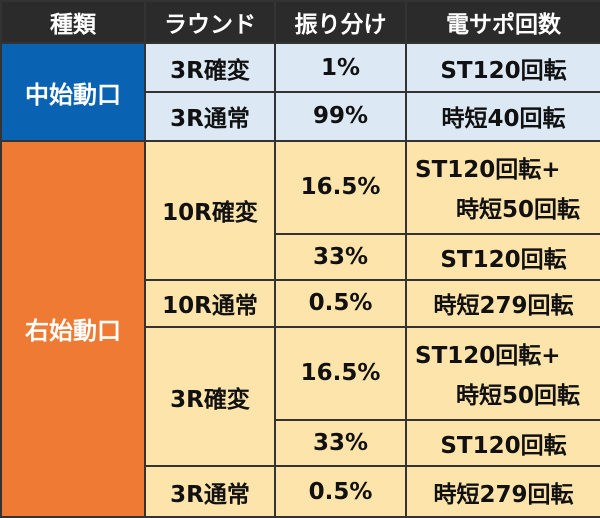 The image size is (600, 518). Describe the element at coordinates (502, 22) in the screenshot. I see `header-support: 電サポ回数` at that location.